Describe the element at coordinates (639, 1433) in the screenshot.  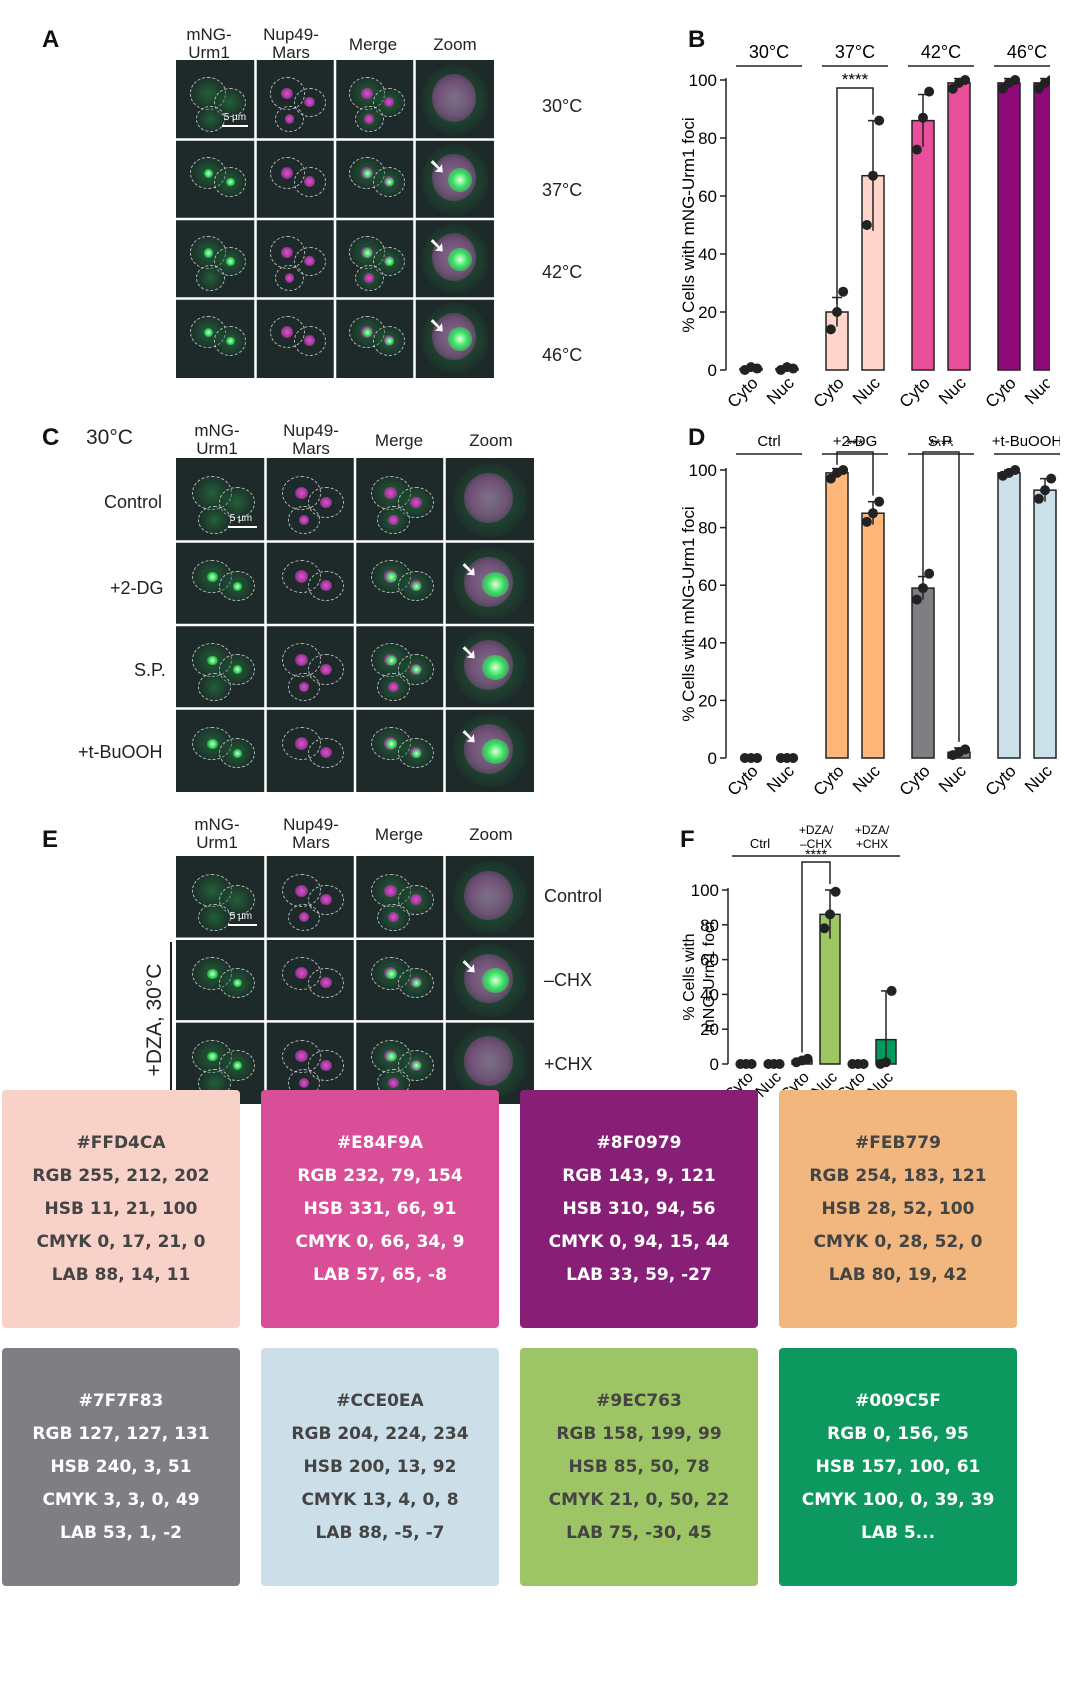
I see `swatch-rgb: RGB 158, 199, 99` at that location.